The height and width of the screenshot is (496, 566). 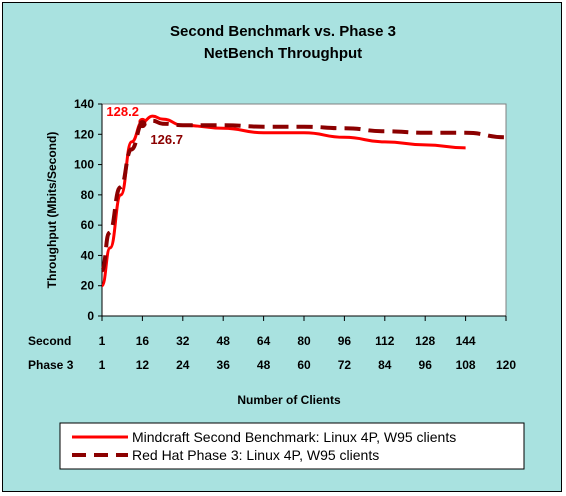 I want to click on y-tick-label: 60, so click(x=88, y=225).